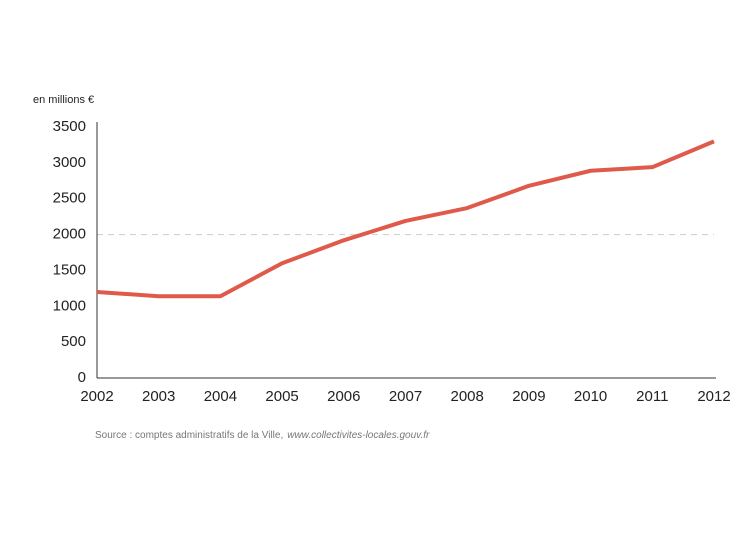 The image size is (750, 536). Describe the element at coordinates (652, 396) in the screenshot. I see `x-tick-label: 2011` at that location.